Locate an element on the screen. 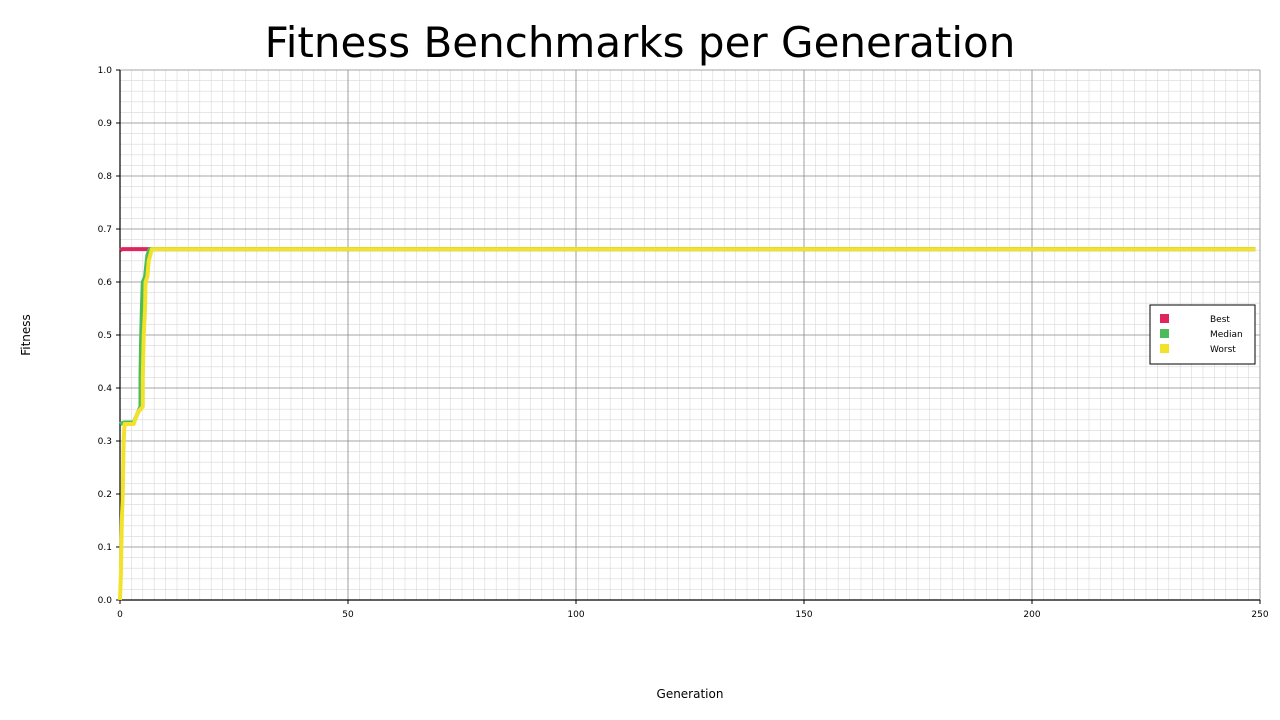 The width and height of the screenshot is (1280, 720). x-tick-label: 150 is located at coordinates (803, 615).